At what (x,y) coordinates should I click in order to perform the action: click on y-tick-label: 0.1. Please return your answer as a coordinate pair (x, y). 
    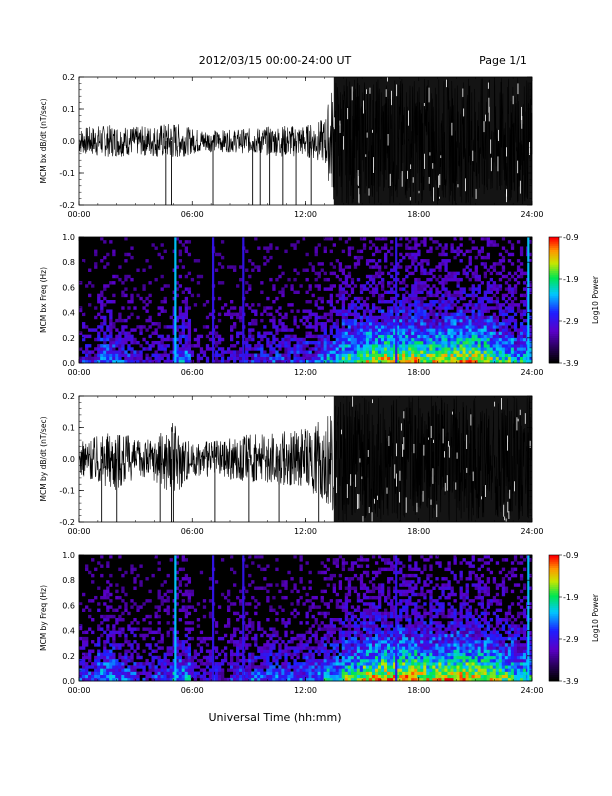
    Looking at the image, I should click on (68, 109).